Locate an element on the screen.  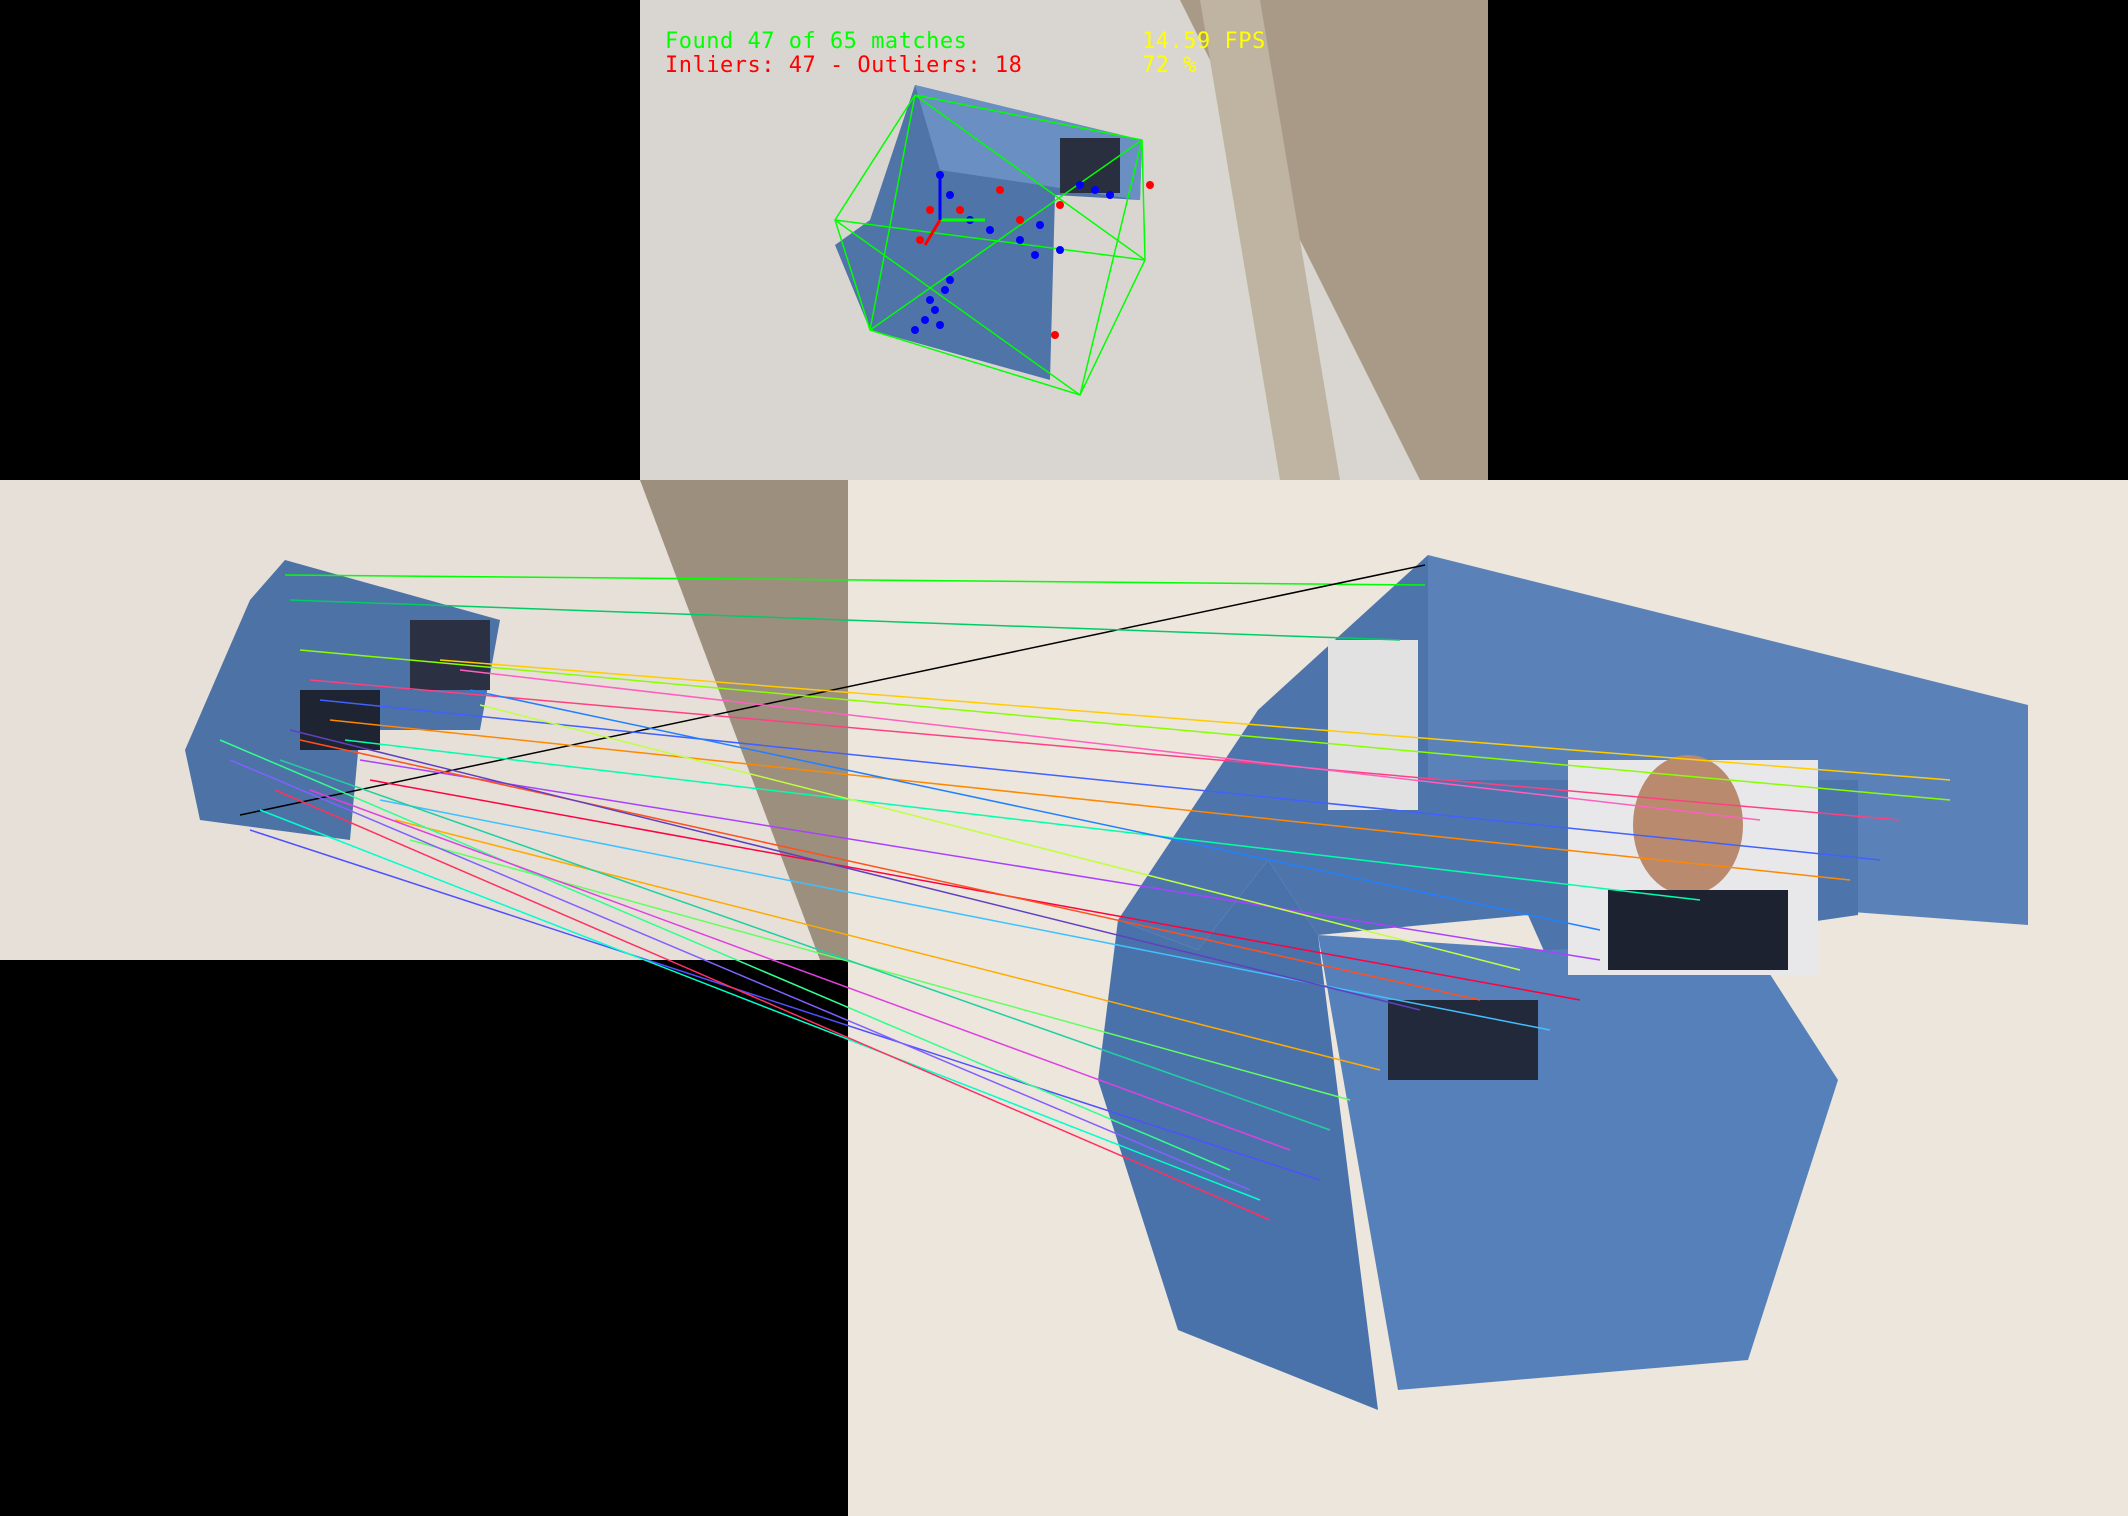
floor-edge is located at coordinates (1270, 240).